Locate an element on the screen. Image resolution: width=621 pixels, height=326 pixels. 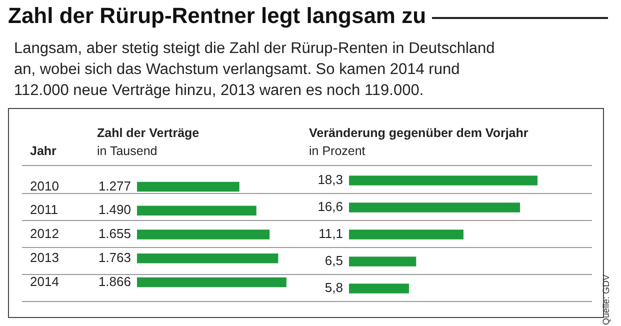
y-tick-label: 2011 is located at coordinates (44, 210).